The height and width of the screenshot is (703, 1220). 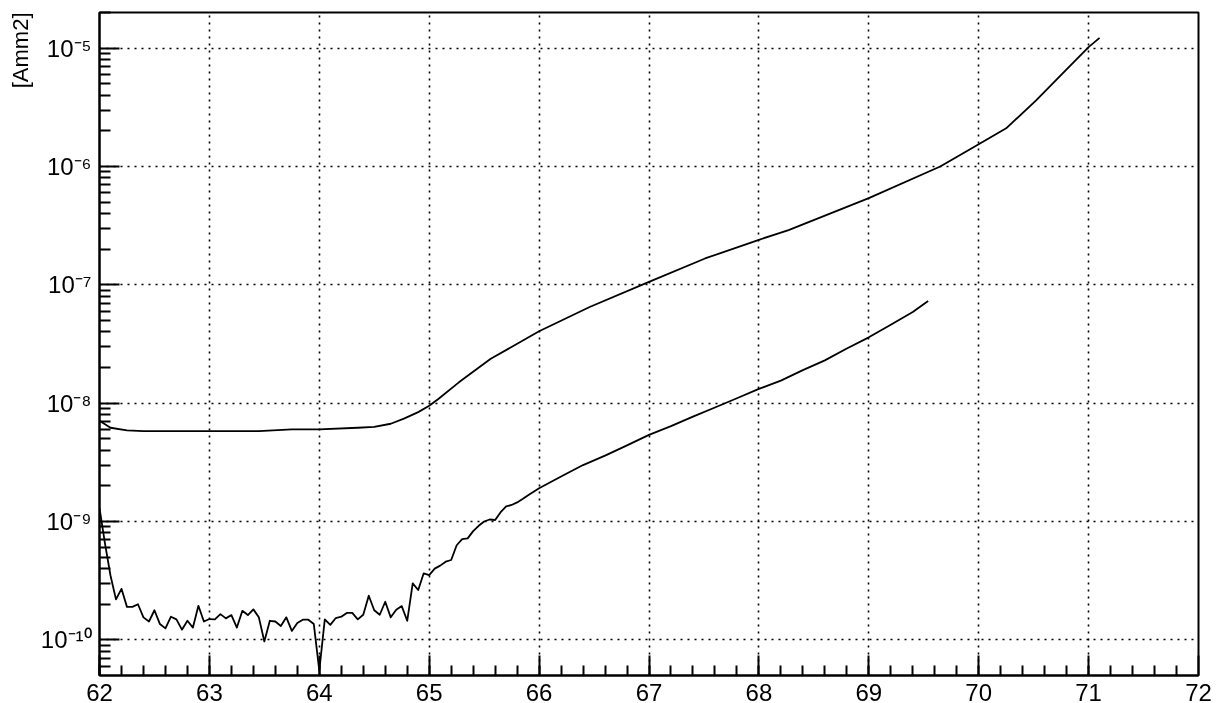 I want to click on y-tick-label: 10⁻⁶, so click(x=69, y=166).